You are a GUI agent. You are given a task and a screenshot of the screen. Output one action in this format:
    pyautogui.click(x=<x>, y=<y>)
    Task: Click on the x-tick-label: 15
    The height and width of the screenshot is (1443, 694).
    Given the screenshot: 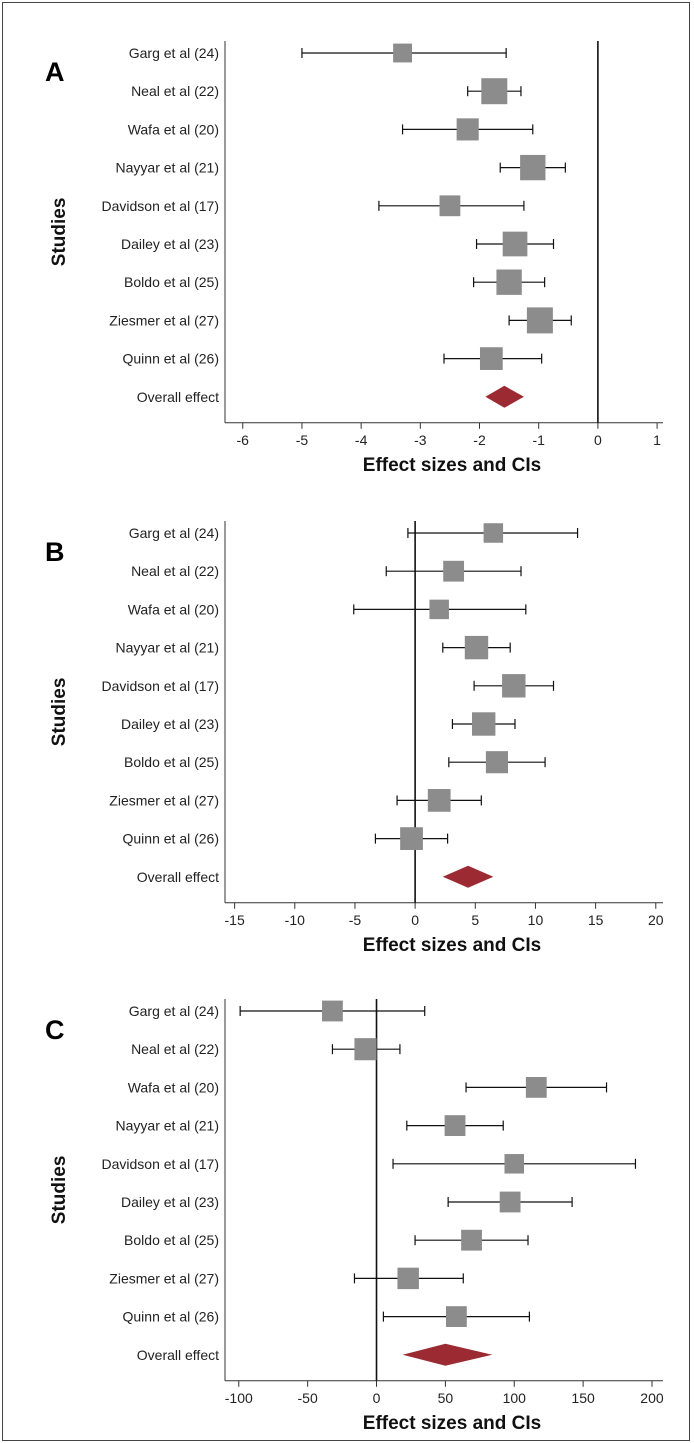 What is the action you would take?
    pyautogui.click(x=596, y=920)
    